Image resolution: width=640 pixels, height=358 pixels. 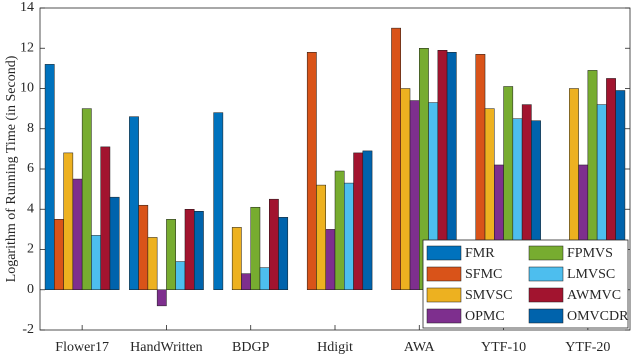 I want to click on x-tick-label: BDGP, so click(x=251, y=347).